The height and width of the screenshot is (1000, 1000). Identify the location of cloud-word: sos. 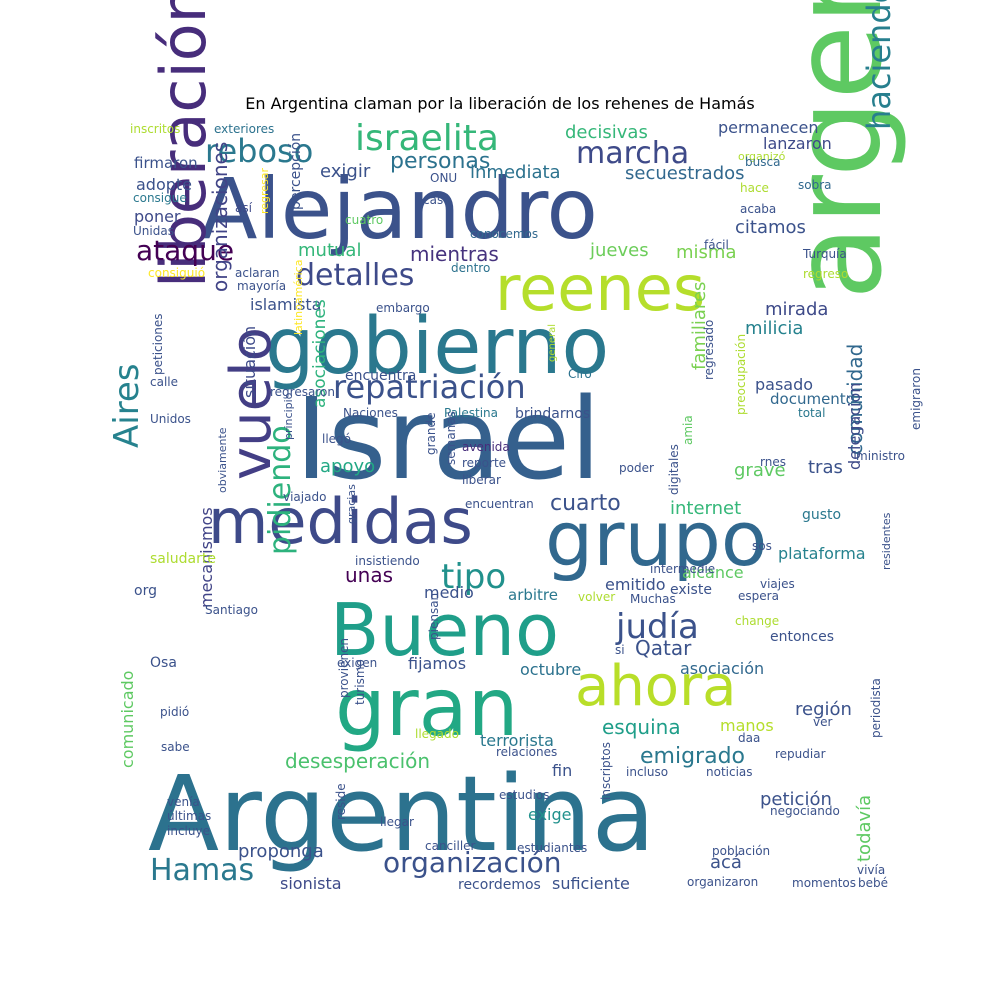
(762, 546).